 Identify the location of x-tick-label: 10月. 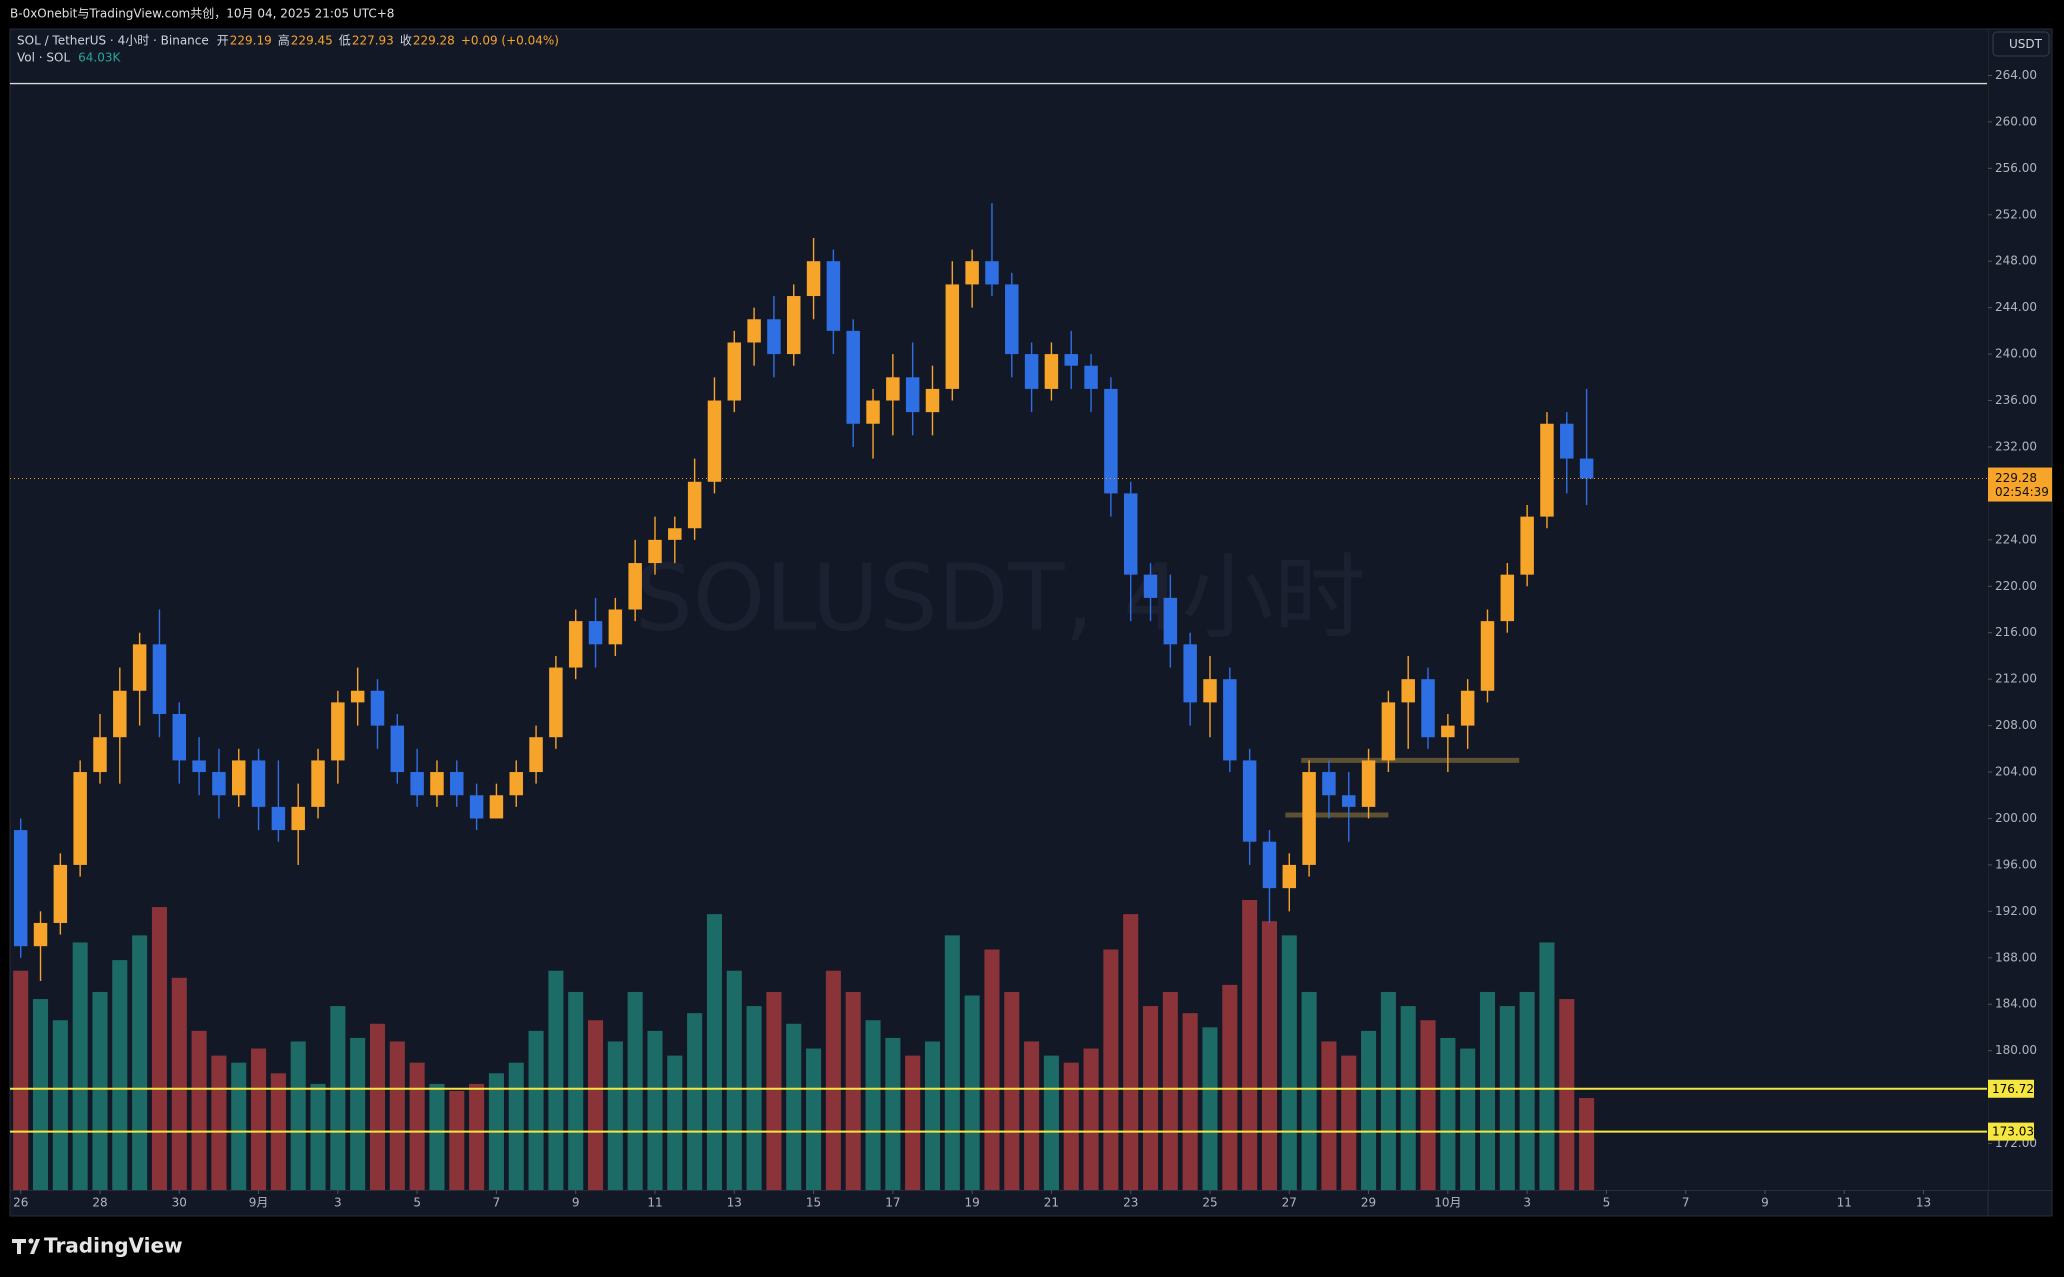
(1447, 1203).